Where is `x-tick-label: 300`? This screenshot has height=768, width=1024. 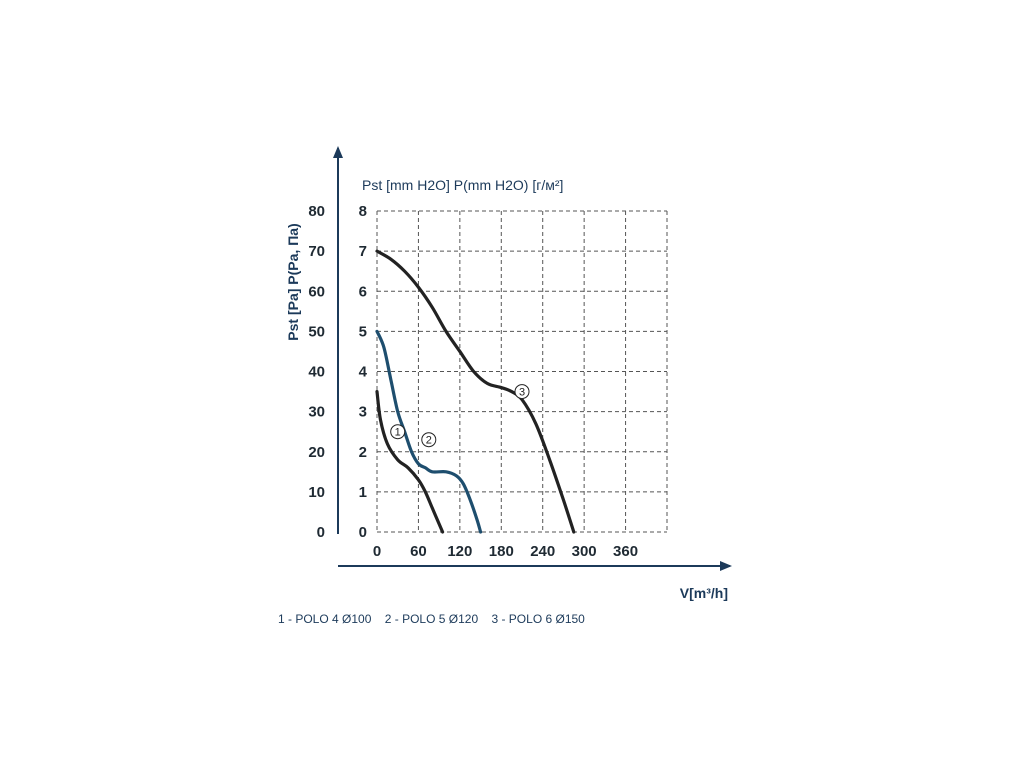
x-tick-label: 300 is located at coordinates (584, 551).